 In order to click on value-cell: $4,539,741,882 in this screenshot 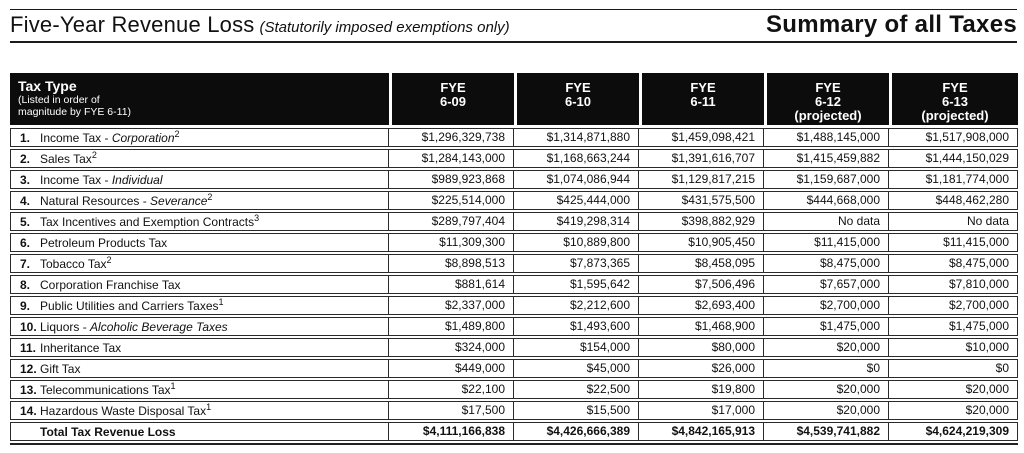, I will do `click(825, 431)`.